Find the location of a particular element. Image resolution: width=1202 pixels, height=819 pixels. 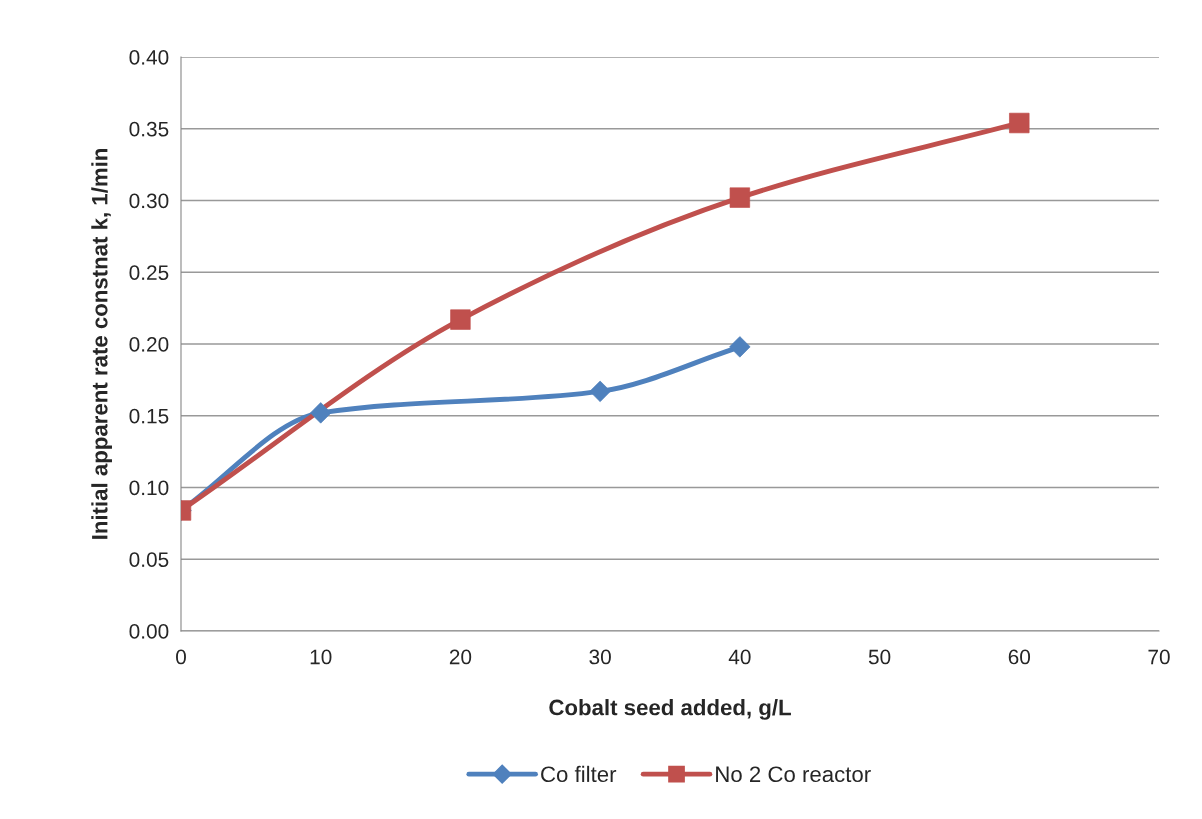

x-tick-label: 40 is located at coordinates (739, 657).